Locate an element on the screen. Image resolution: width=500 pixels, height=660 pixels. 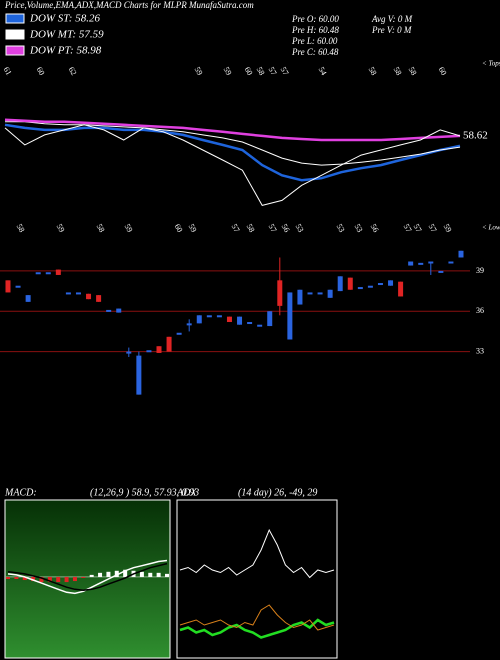
info-text: Pre H: 60.48 is located at coordinates (315, 30).